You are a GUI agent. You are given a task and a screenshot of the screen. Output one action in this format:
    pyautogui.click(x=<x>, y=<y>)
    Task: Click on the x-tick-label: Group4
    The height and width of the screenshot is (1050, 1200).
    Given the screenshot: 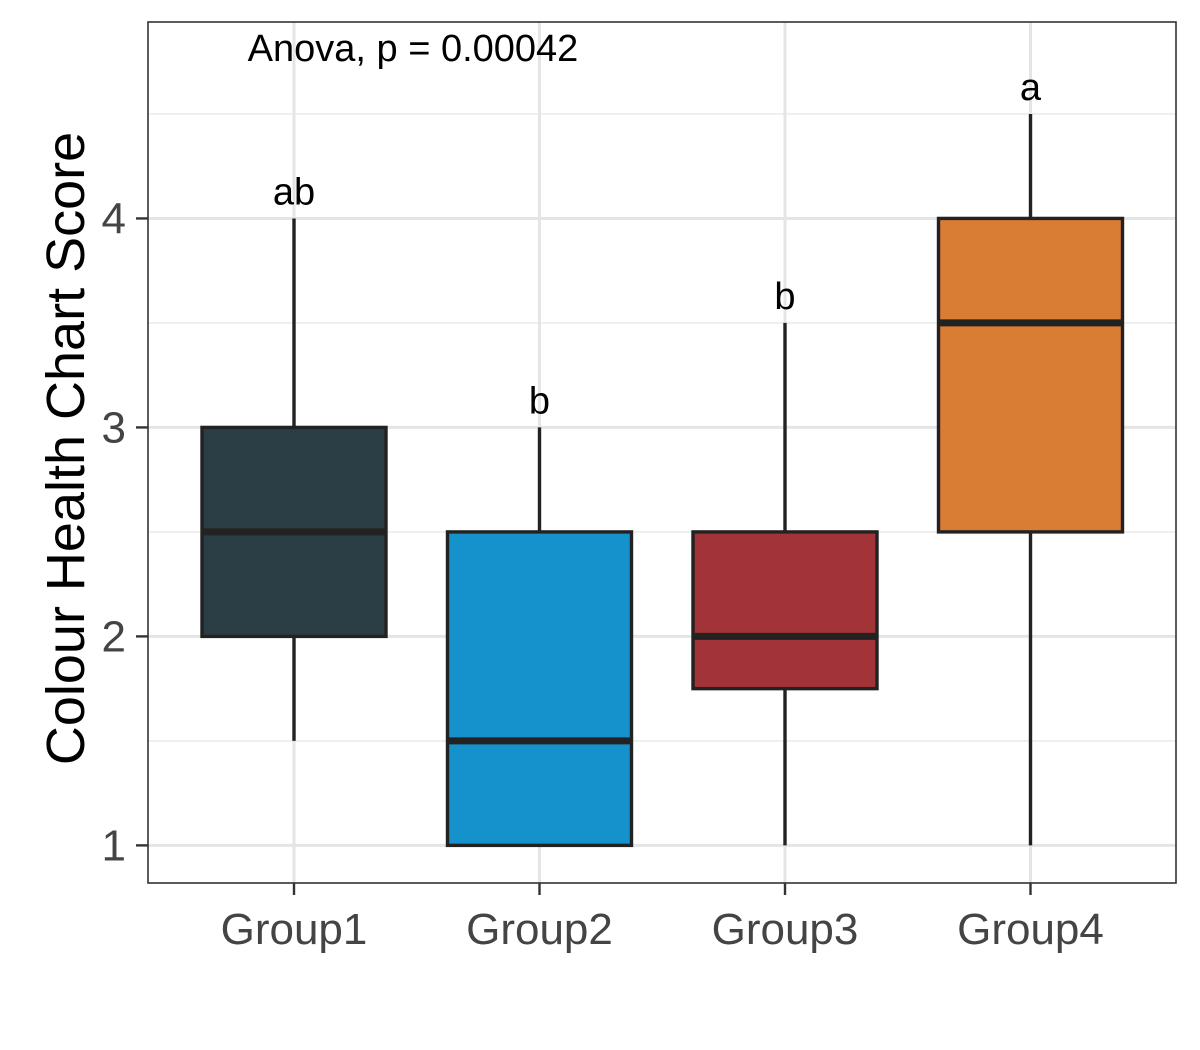 What is the action you would take?
    pyautogui.click(x=1030, y=929)
    